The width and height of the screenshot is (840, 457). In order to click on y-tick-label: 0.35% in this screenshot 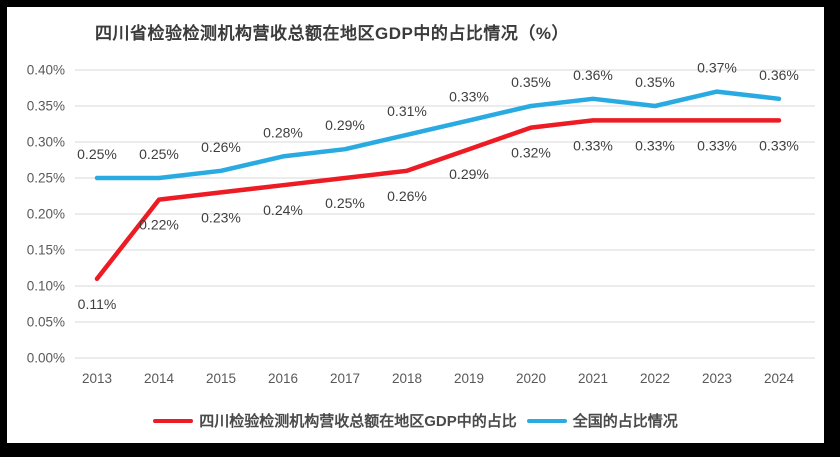, I will do `click(46, 106)`.